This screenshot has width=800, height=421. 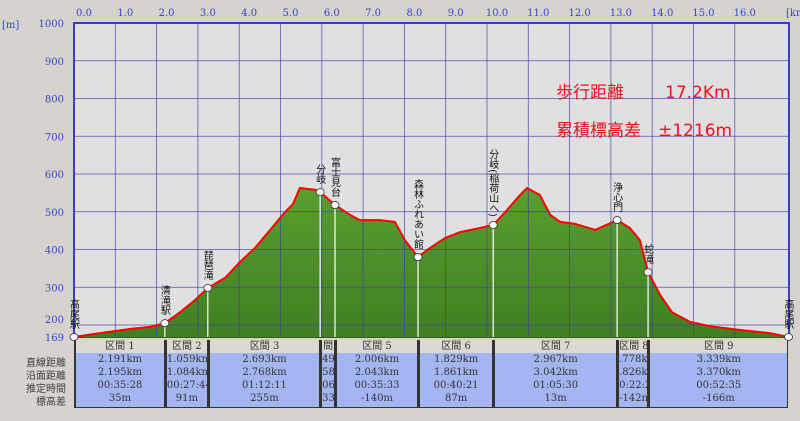 What do you see at coordinates (418, 214) in the screenshot?
I see `waypoint-label: 森林ふれあい館` at bounding box center [418, 214].